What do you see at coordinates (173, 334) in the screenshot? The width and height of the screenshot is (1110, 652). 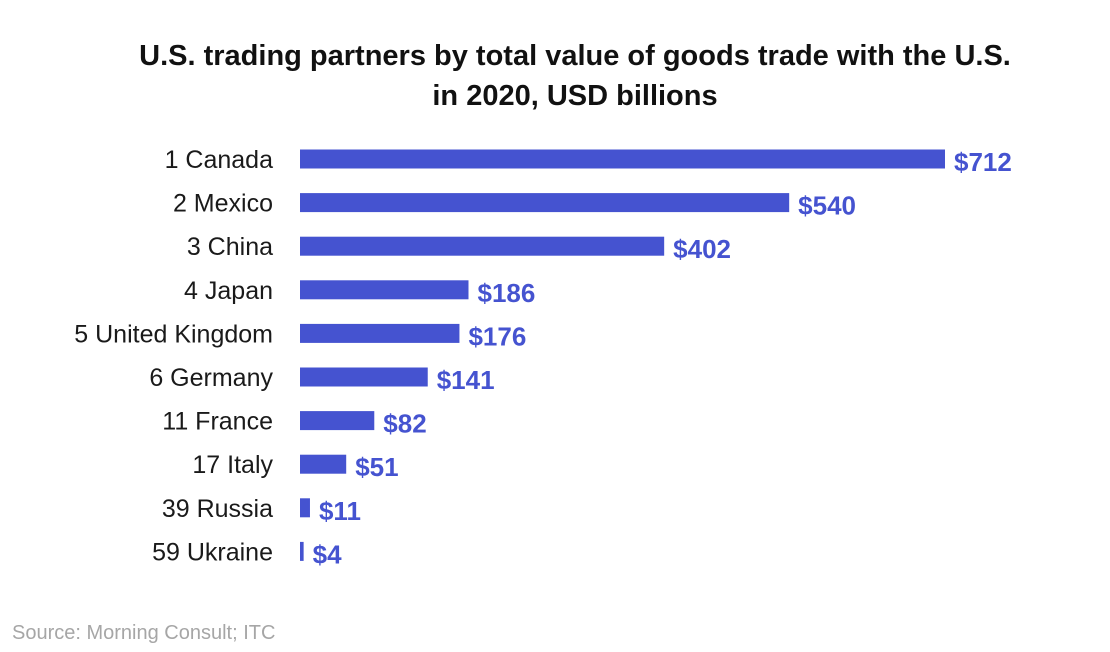 I see `category-label: 5 United Kingdom` at bounding box center [173, 334].